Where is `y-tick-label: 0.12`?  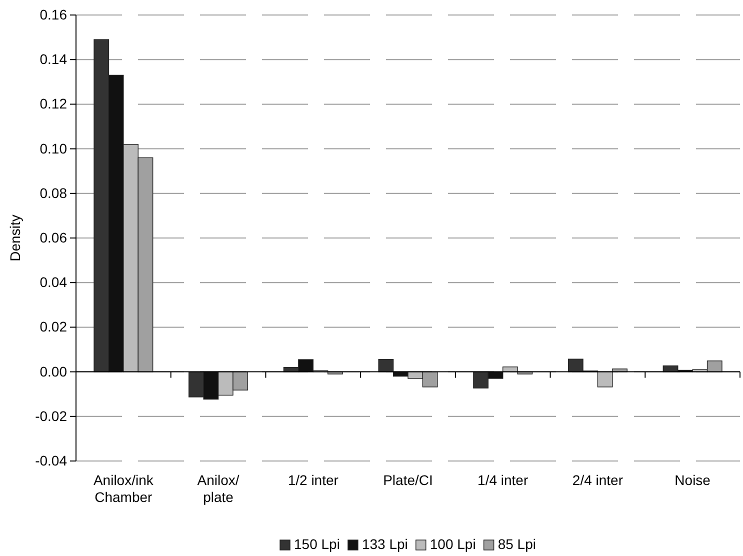 y-tick-label: 0.12 is located at coordinates (54, 104).